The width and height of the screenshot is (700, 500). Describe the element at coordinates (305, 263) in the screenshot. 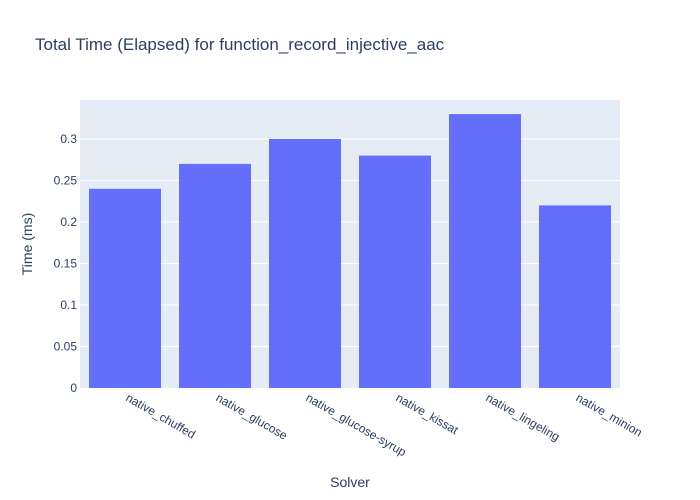

I see `bar-native_glucose-syrup` at that location.